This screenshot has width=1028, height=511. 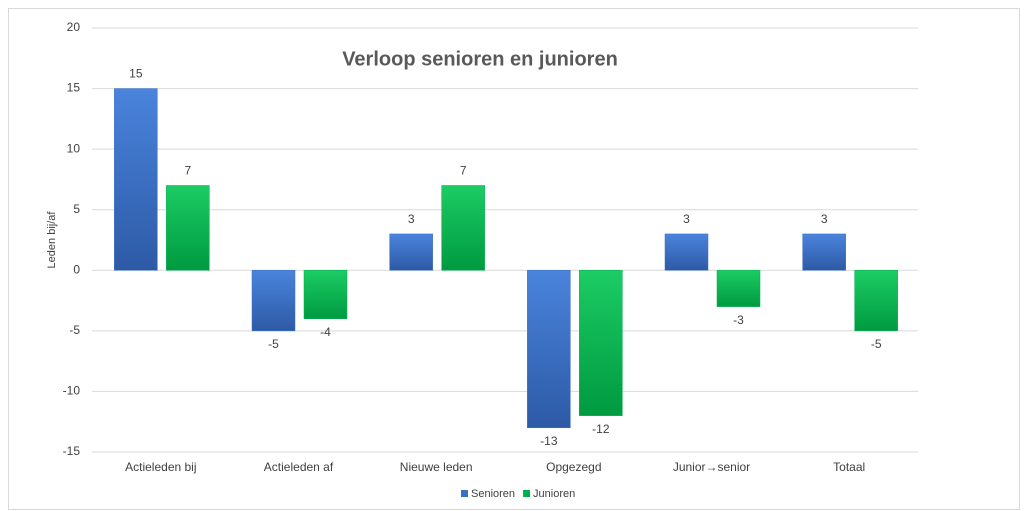 What do you see at coordinates (325, 332) in the screenshot?
I see `data-label: -4` at bounding box center [325, 332].